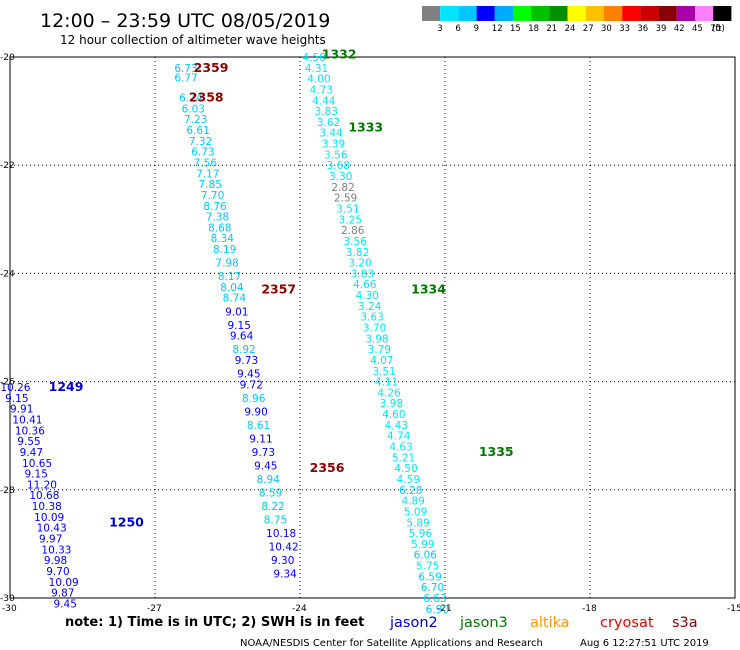 The height and width of the screenshot is (650, 740). I want to click on wave-height-value: 9.98, so click(55, 561).